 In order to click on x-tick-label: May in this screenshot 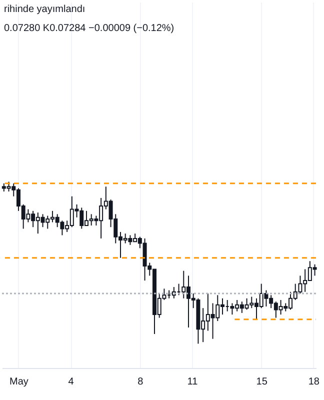, I will do `click(19, 382)`.